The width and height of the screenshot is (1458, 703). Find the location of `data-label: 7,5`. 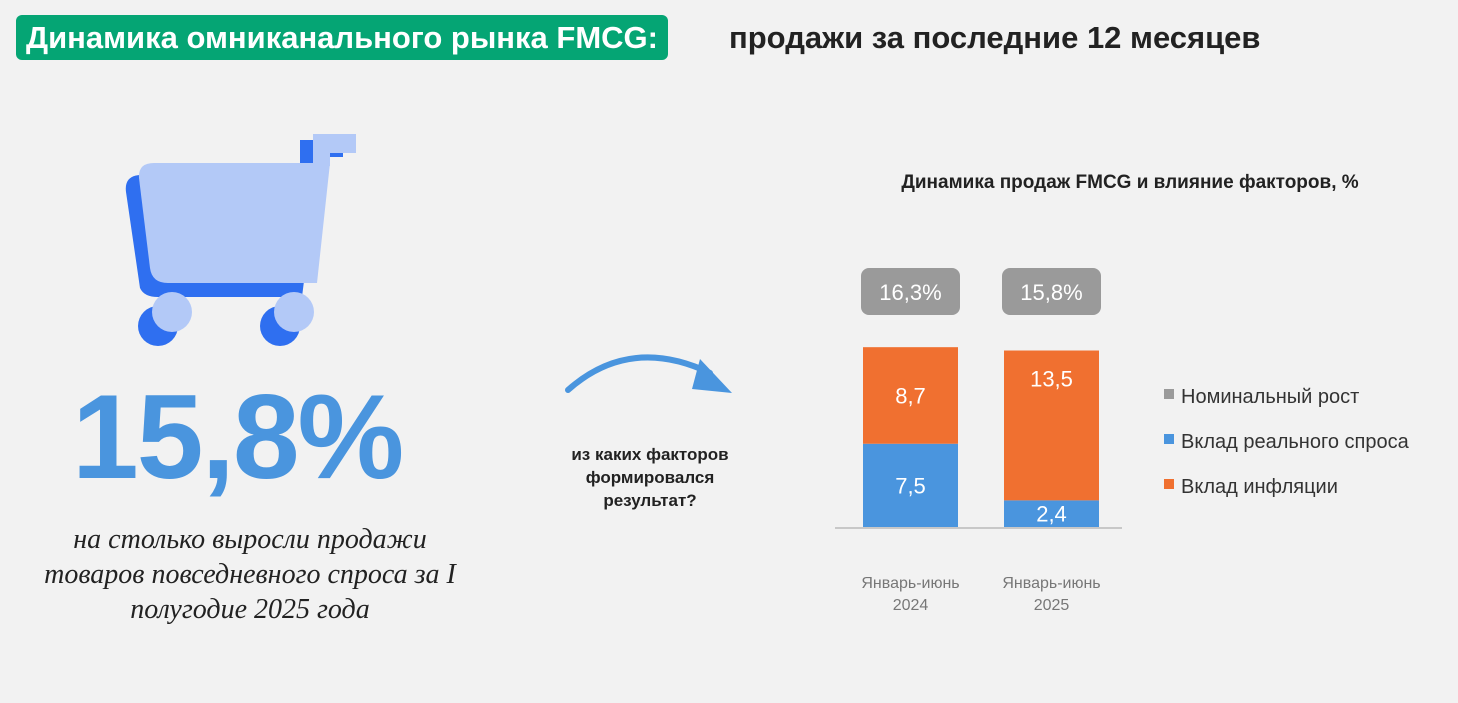

data-label: 7,5 is located at coordinates (910, 485).